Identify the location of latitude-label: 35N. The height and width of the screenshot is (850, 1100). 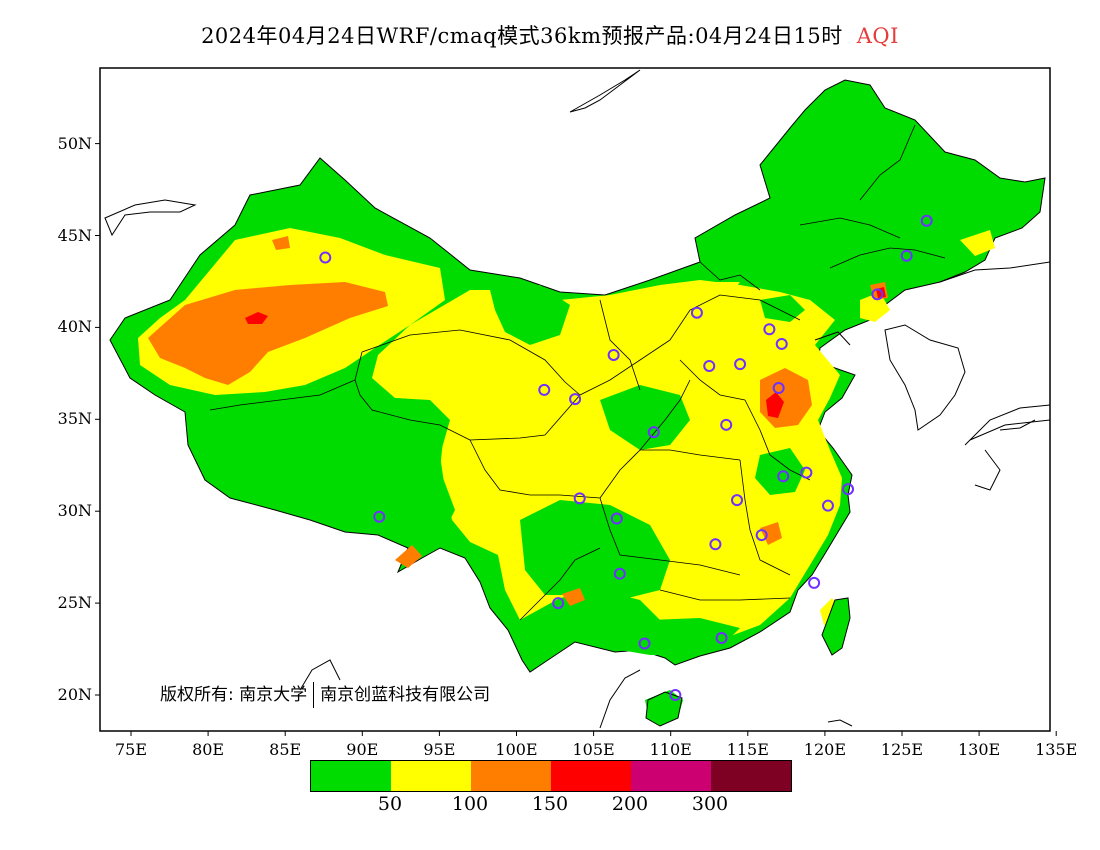
(74, 419).